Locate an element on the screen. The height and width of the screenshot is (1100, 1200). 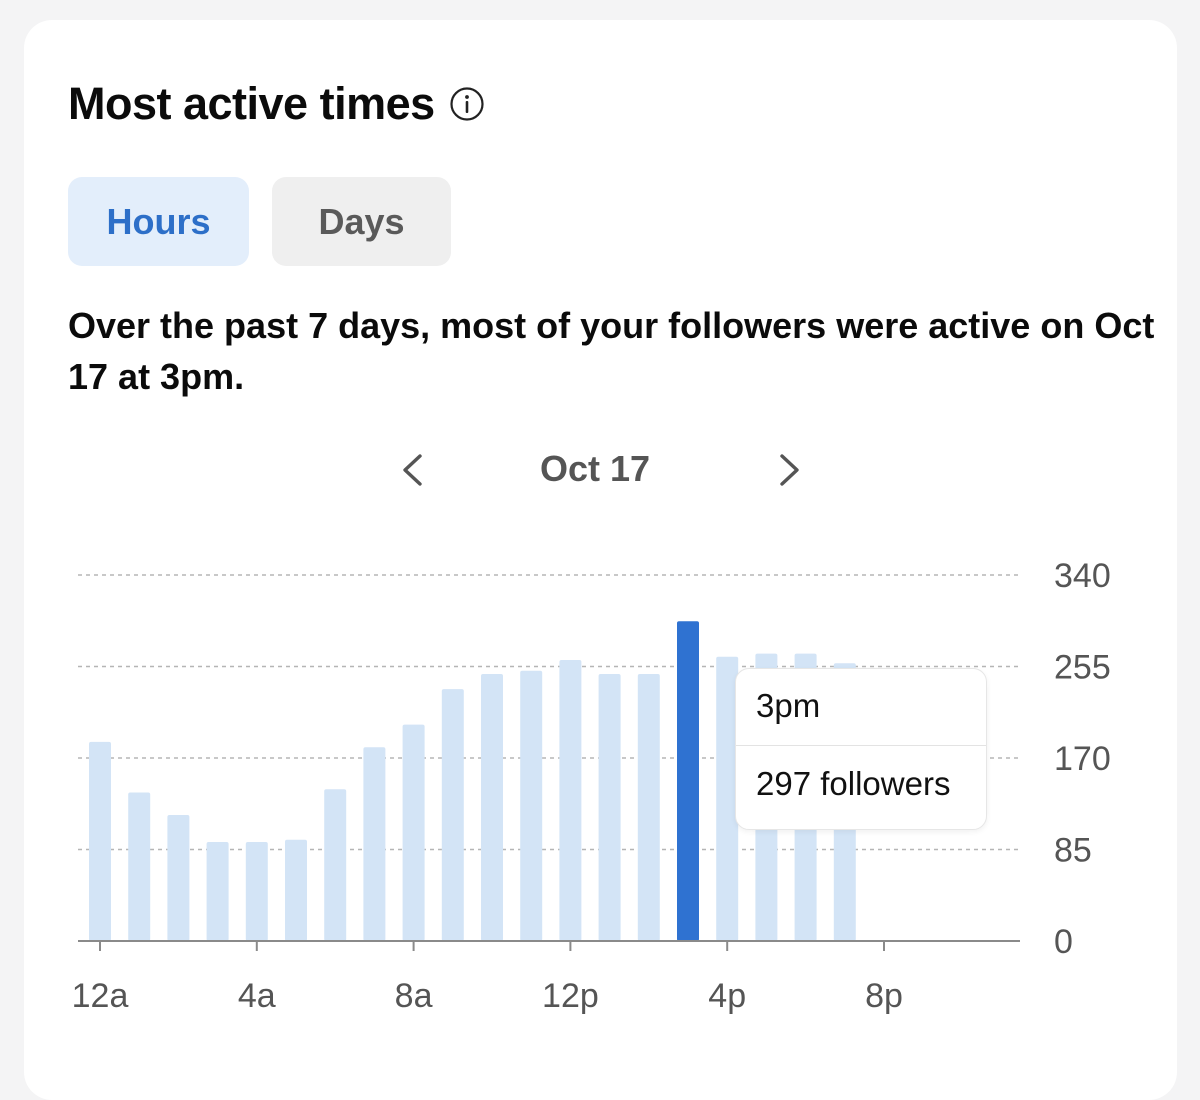
bar-highlighted is located at coordinates (688, 781).